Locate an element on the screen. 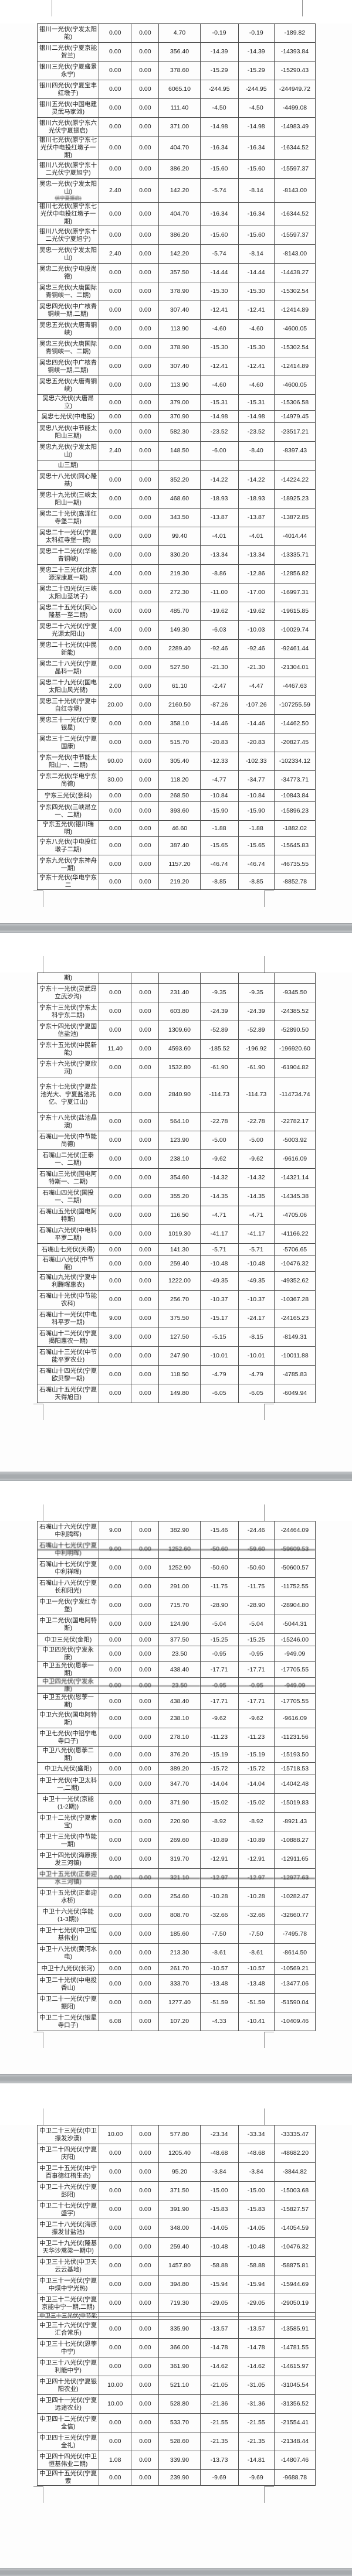  value-cell: -24.17 is located at coordinates (256, 1318).